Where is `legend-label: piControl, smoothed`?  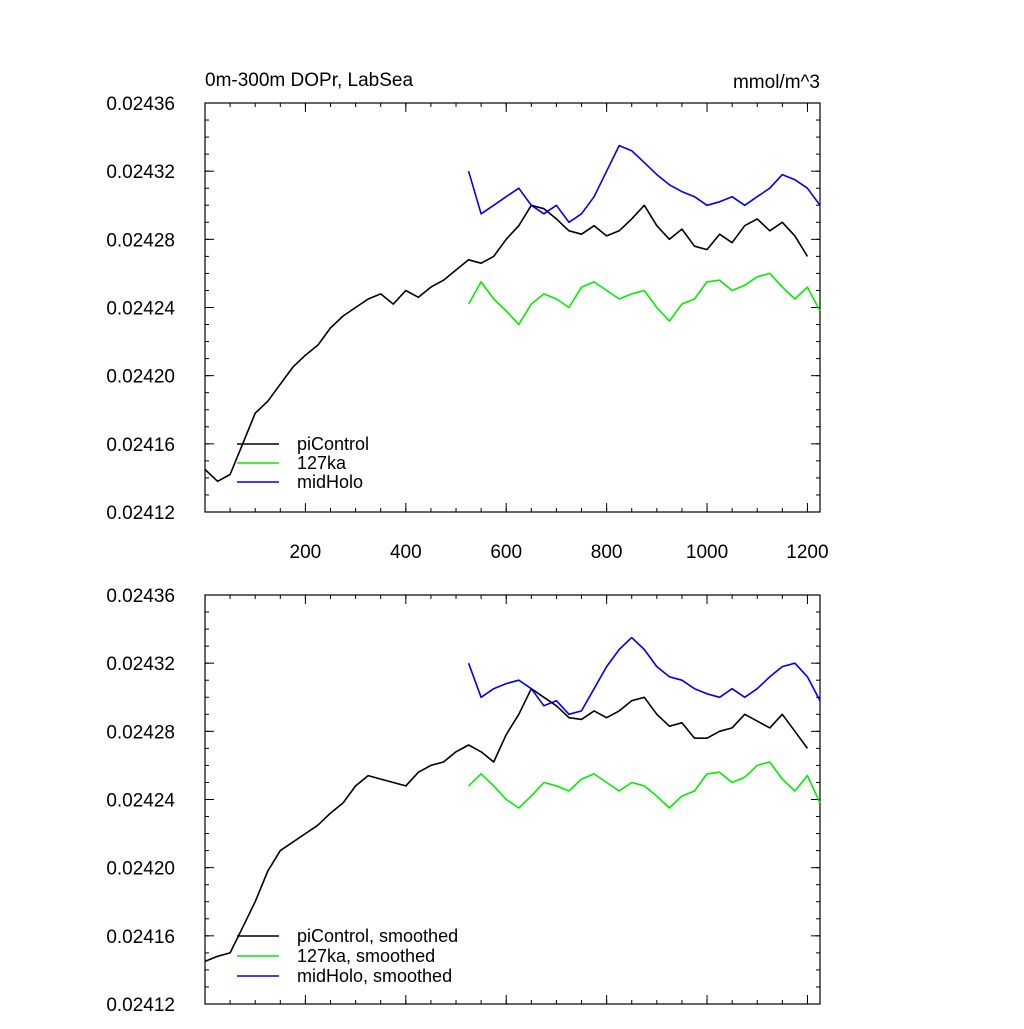 legend-label: piControl, smoothed is located at coordinates (377, 936).